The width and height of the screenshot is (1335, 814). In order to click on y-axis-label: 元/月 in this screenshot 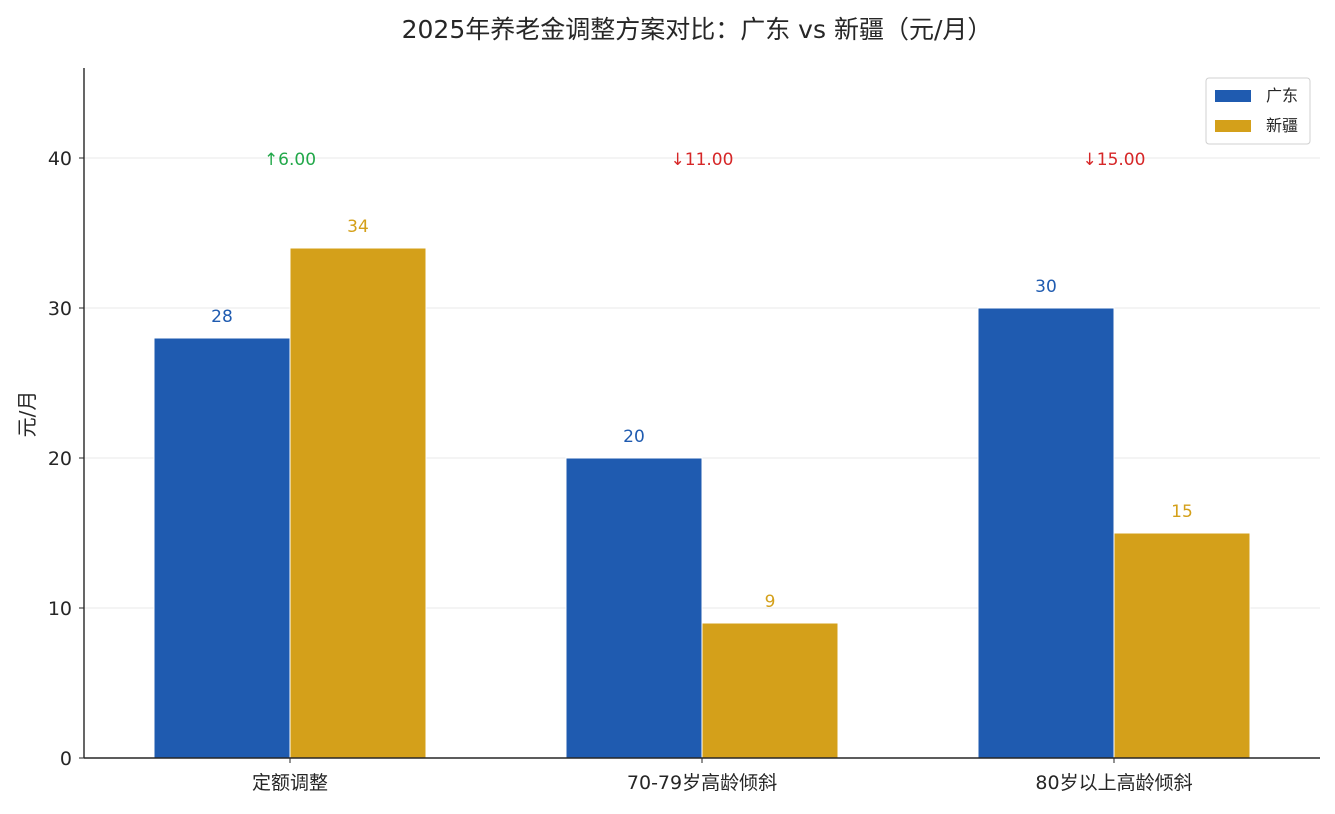, I will do `click(27, 414)`.